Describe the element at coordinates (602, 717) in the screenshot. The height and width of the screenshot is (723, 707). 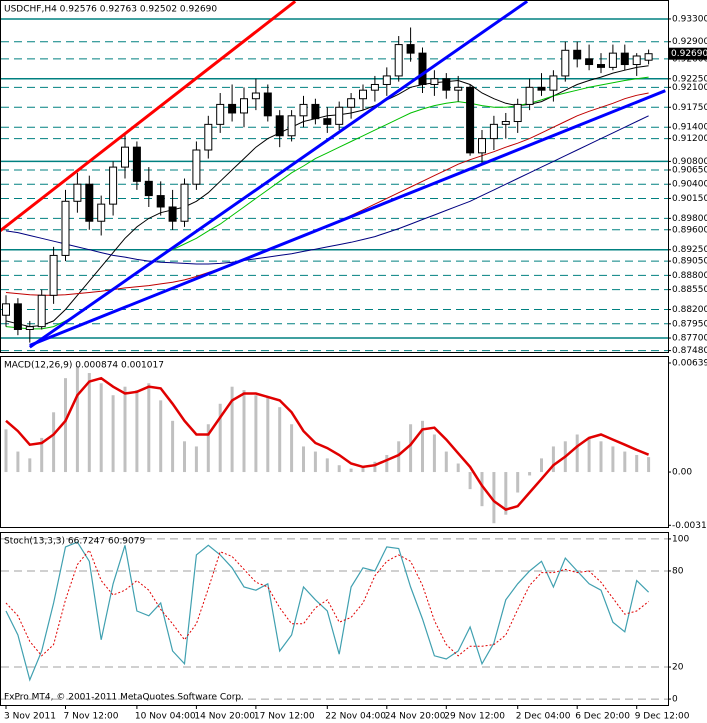
I see `x-tick-label: 6 Dec 20:00` at that location.